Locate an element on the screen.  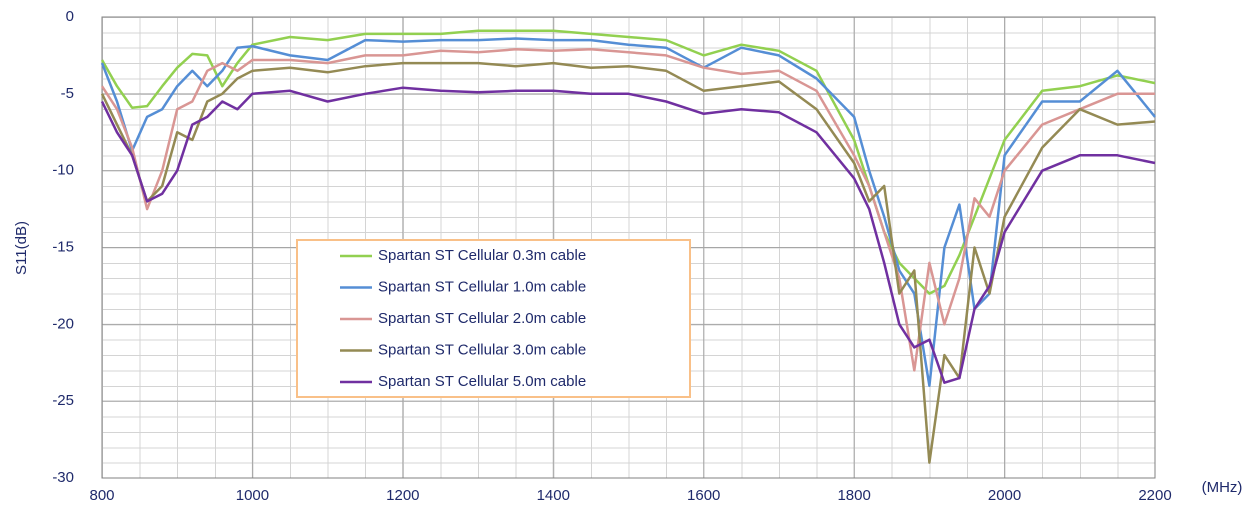
legend-label: Spartan ST Cellular 5.0m cable is located at coordinates (482, 381).